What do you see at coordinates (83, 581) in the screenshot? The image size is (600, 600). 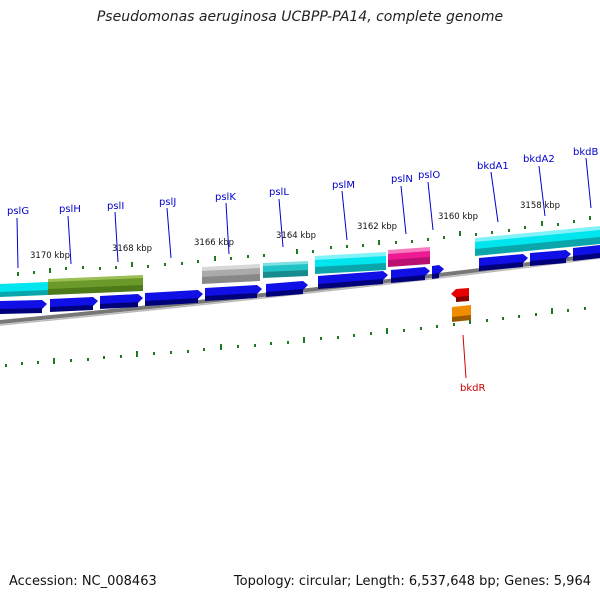 I see `accession-text: Accession: NC_008463` at bounding box center [83, 581].